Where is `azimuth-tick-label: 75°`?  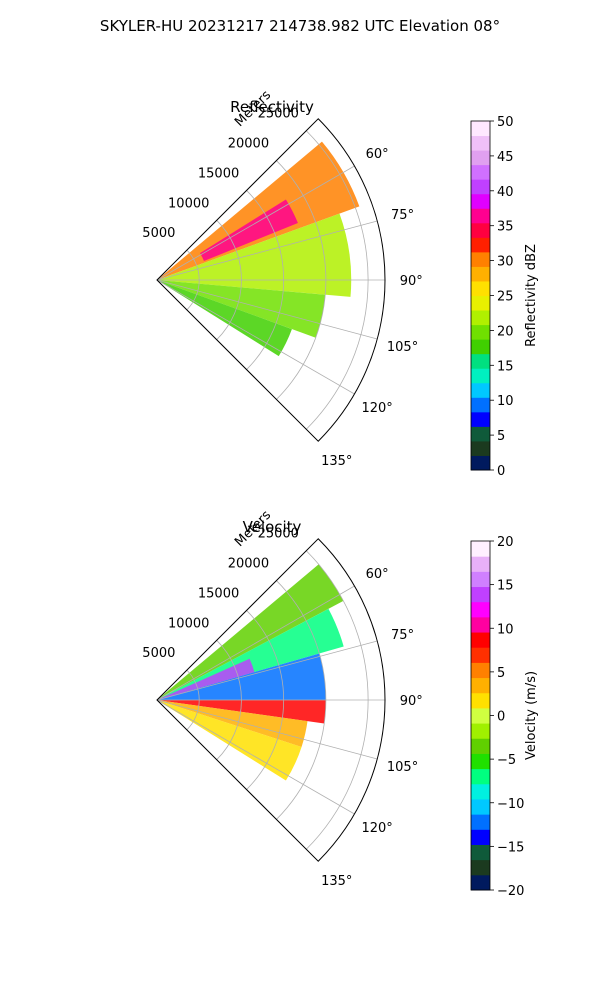
azimuth-tick-label: 75° is located at coordinates (402, 215).